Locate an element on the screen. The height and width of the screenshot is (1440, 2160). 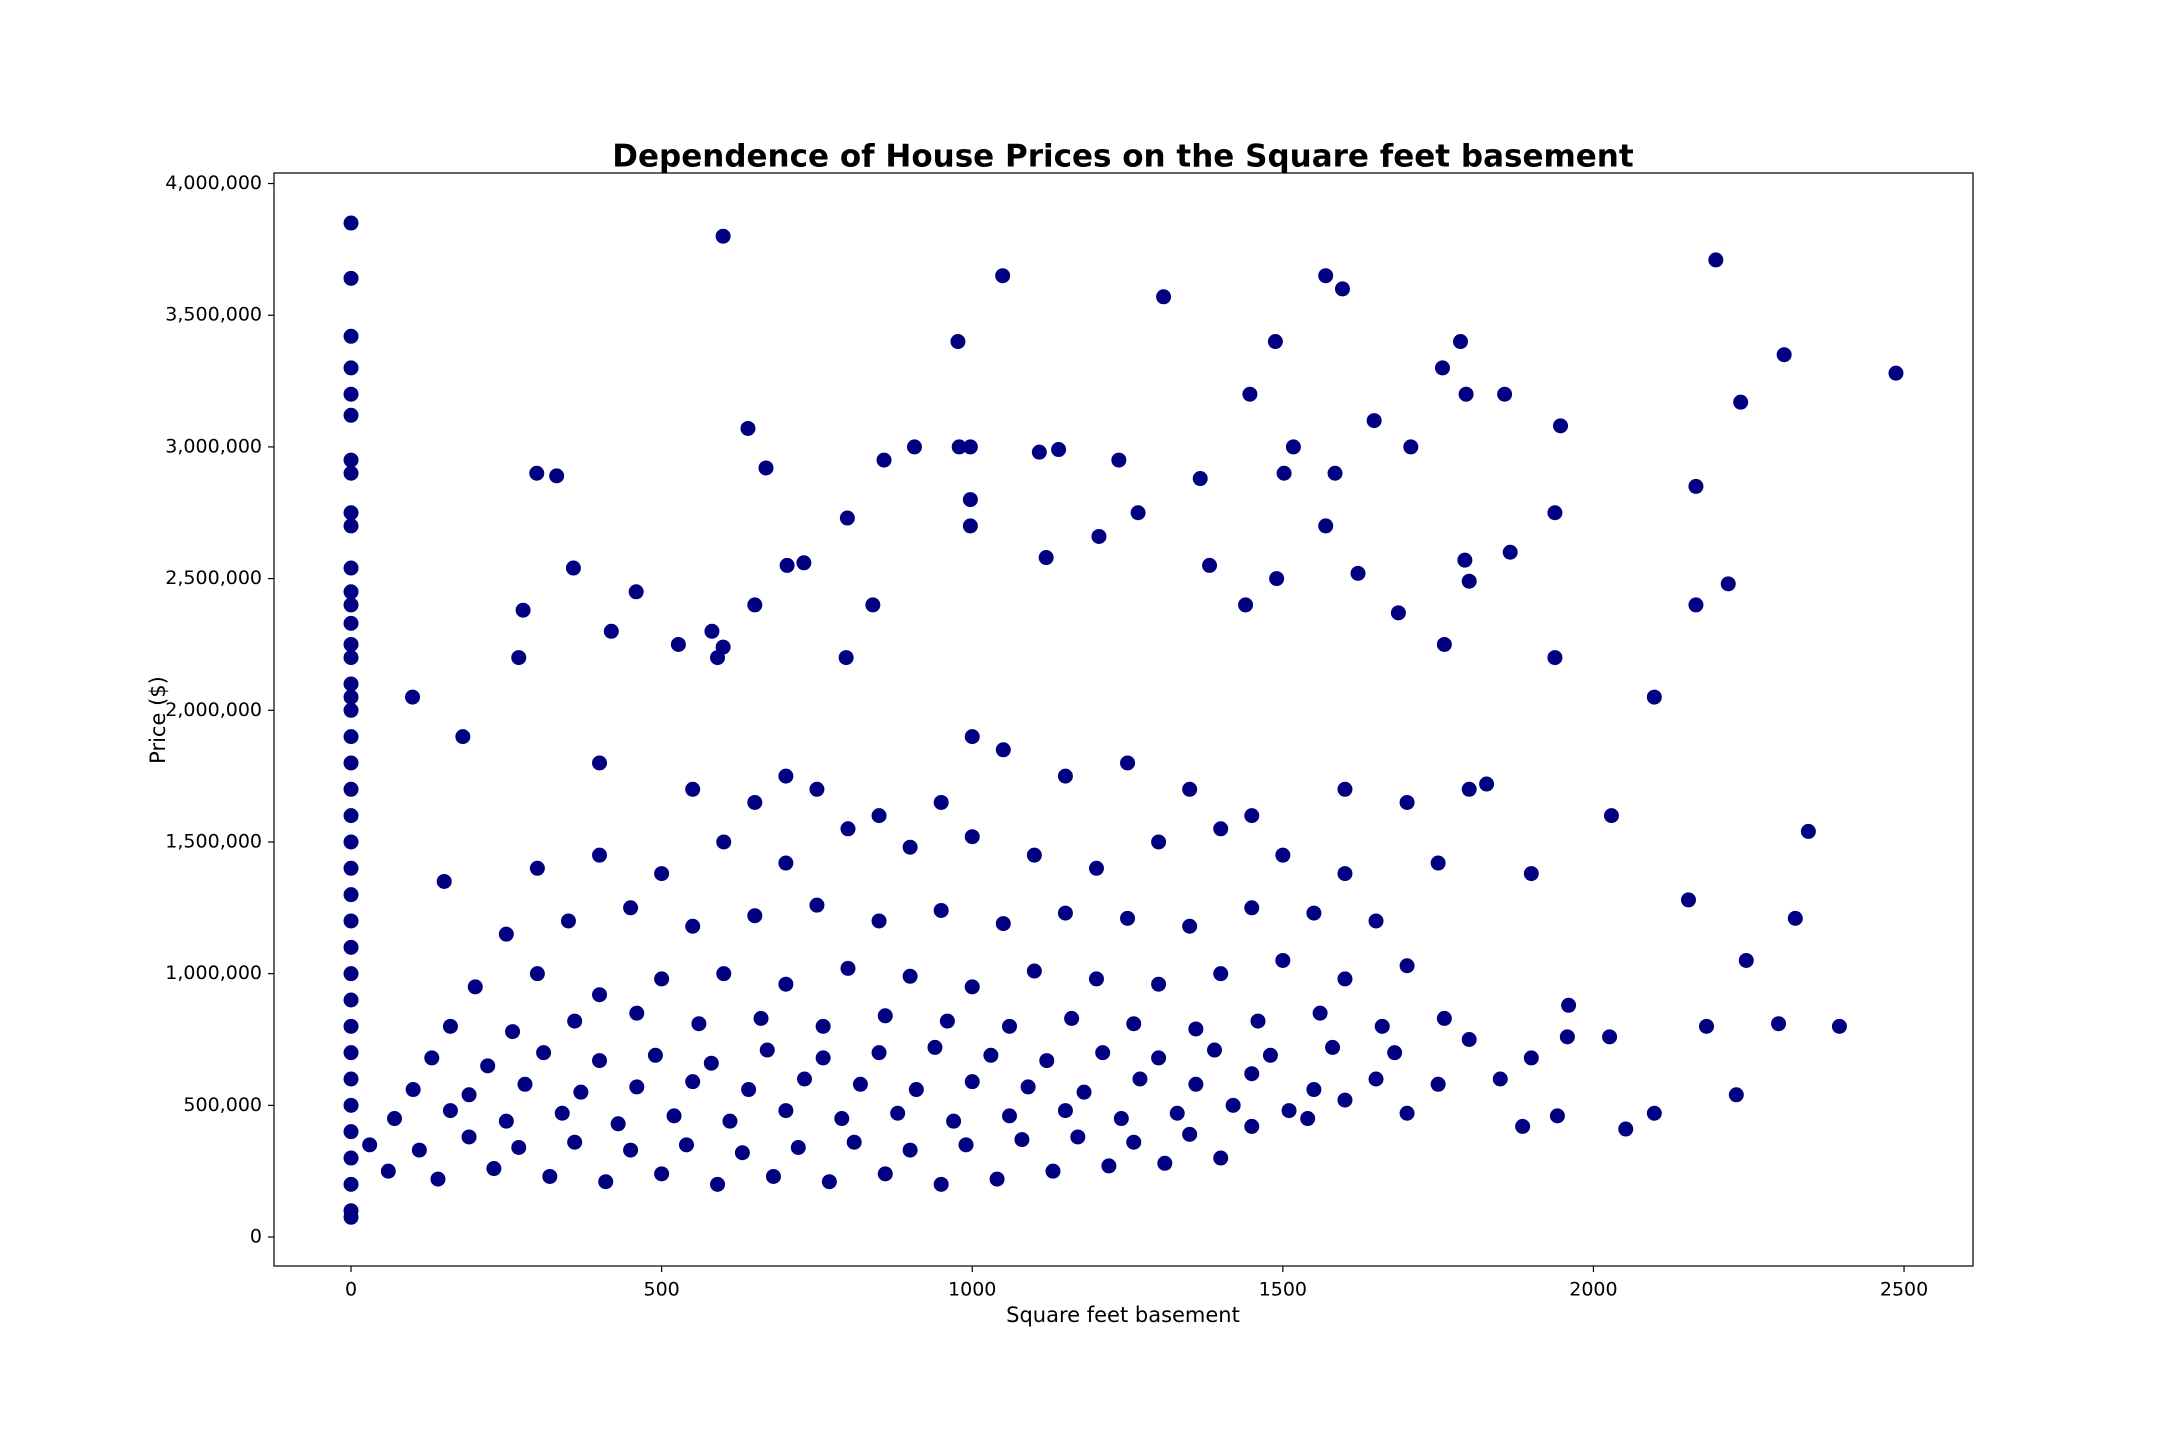
x-tick-label: 1000 is located at coordinates (972, 1290).